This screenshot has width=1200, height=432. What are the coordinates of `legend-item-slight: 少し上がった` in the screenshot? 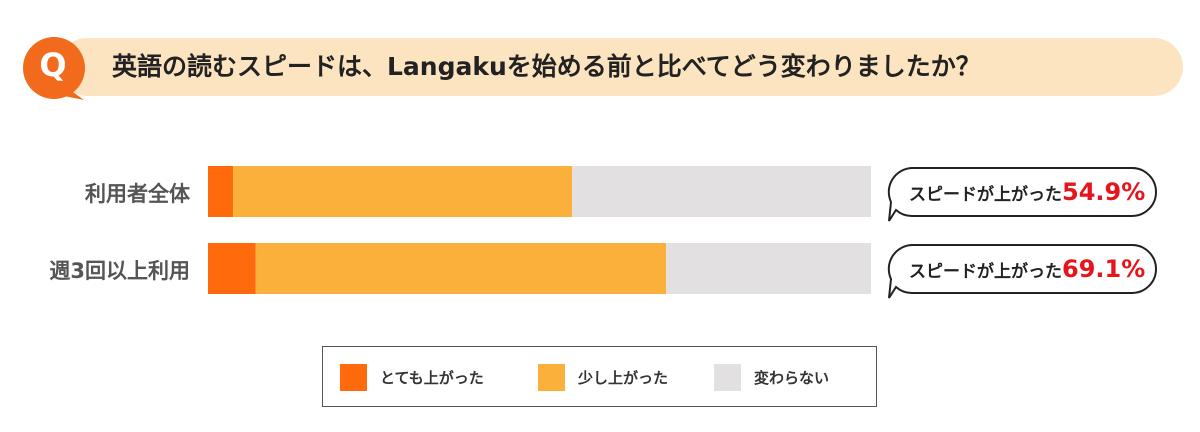 It's located at (603, 377).